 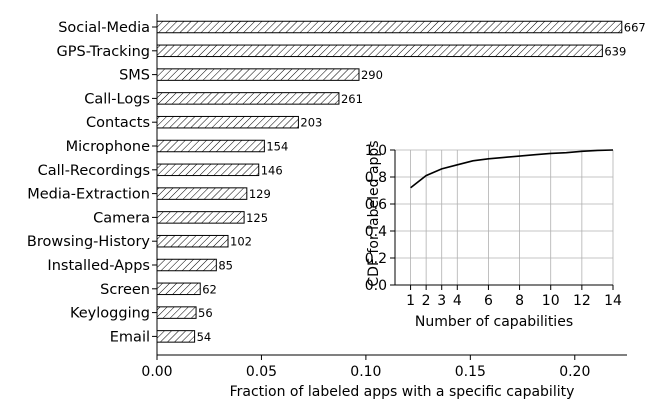 What do you see at coordinates (176, 312) in the screenshot?
I see `bar-keylogging` at bounding box center [176, 312].